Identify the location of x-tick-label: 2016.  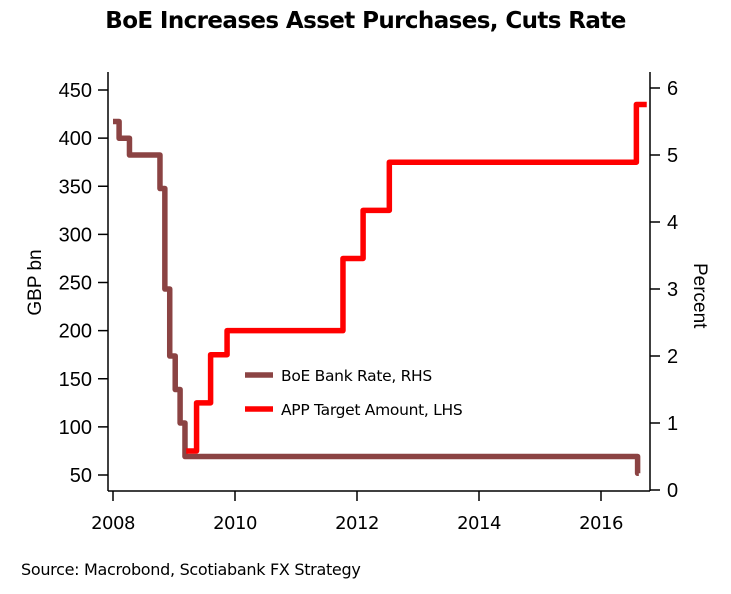
(601, 523).